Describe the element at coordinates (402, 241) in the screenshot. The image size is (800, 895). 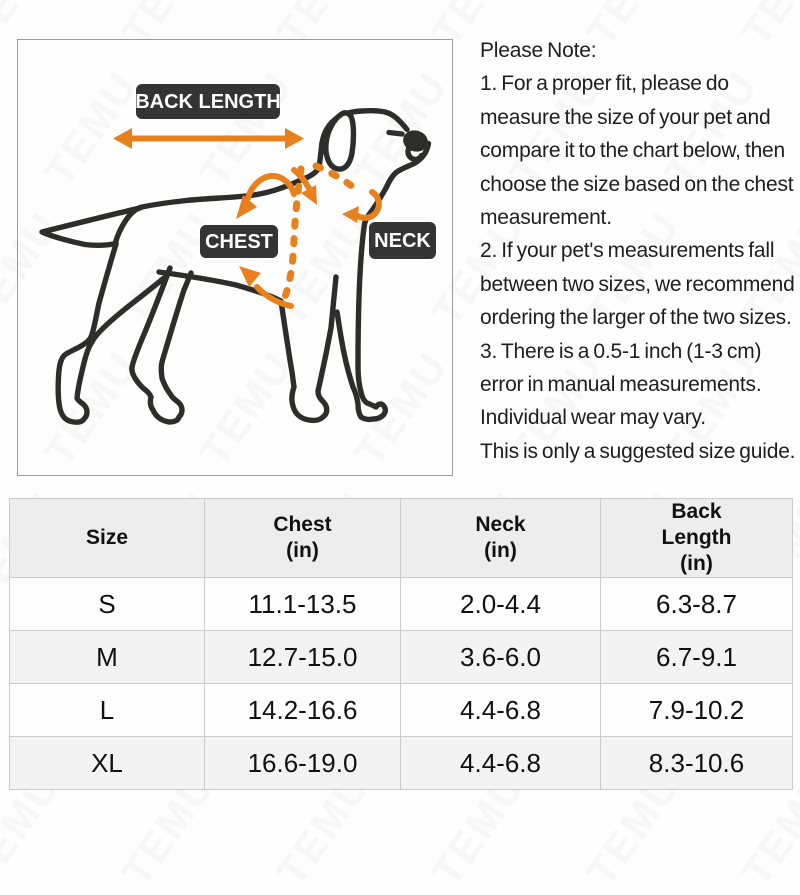
I see `svg-text: NECK` at that location.